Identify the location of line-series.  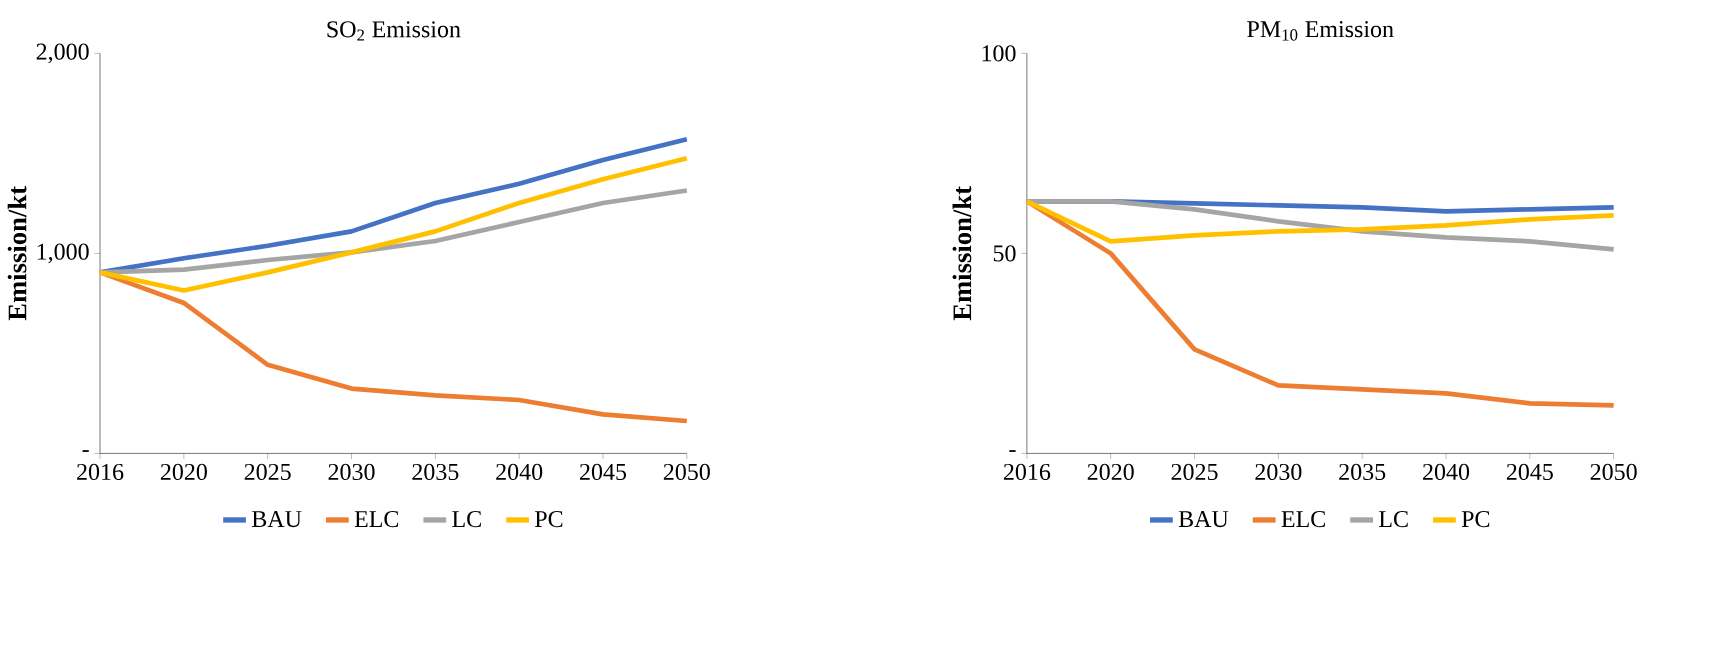
(393, 224).